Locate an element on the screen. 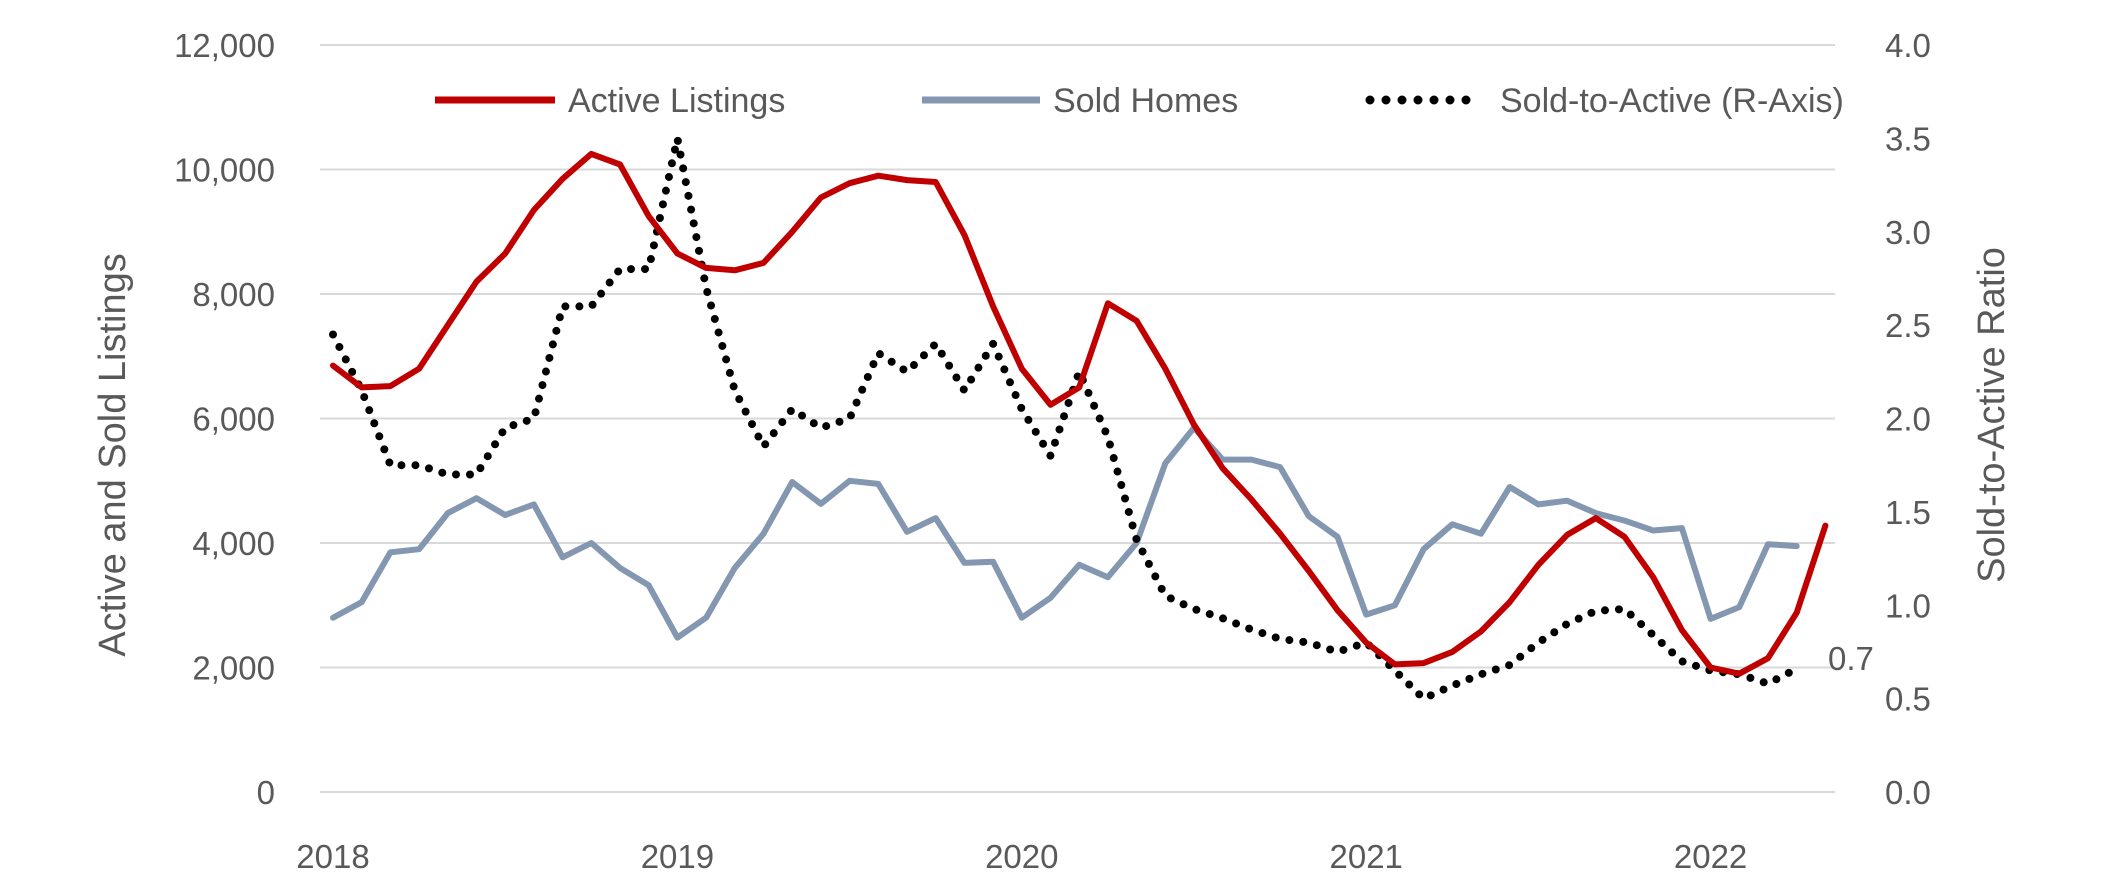  last-ratio-label: 0.7 is located at coordinates (1851, 658).